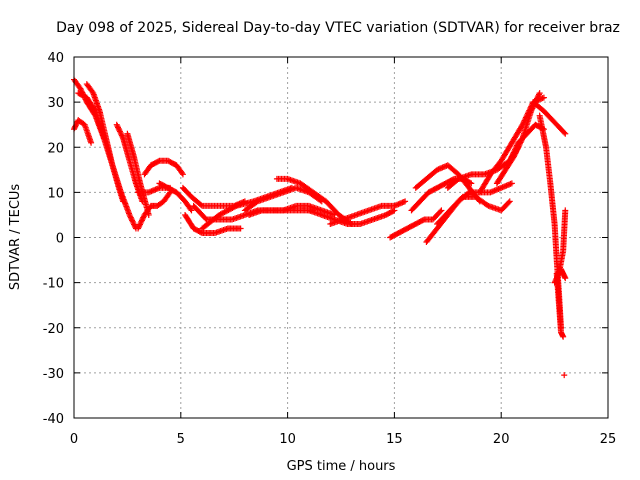 The width and height of the screenshot is (640, 480). What do you see at coordinates (53, 329) in the screenshot?
I see `y-tick-label: -20` at bounding box center [53, 329].